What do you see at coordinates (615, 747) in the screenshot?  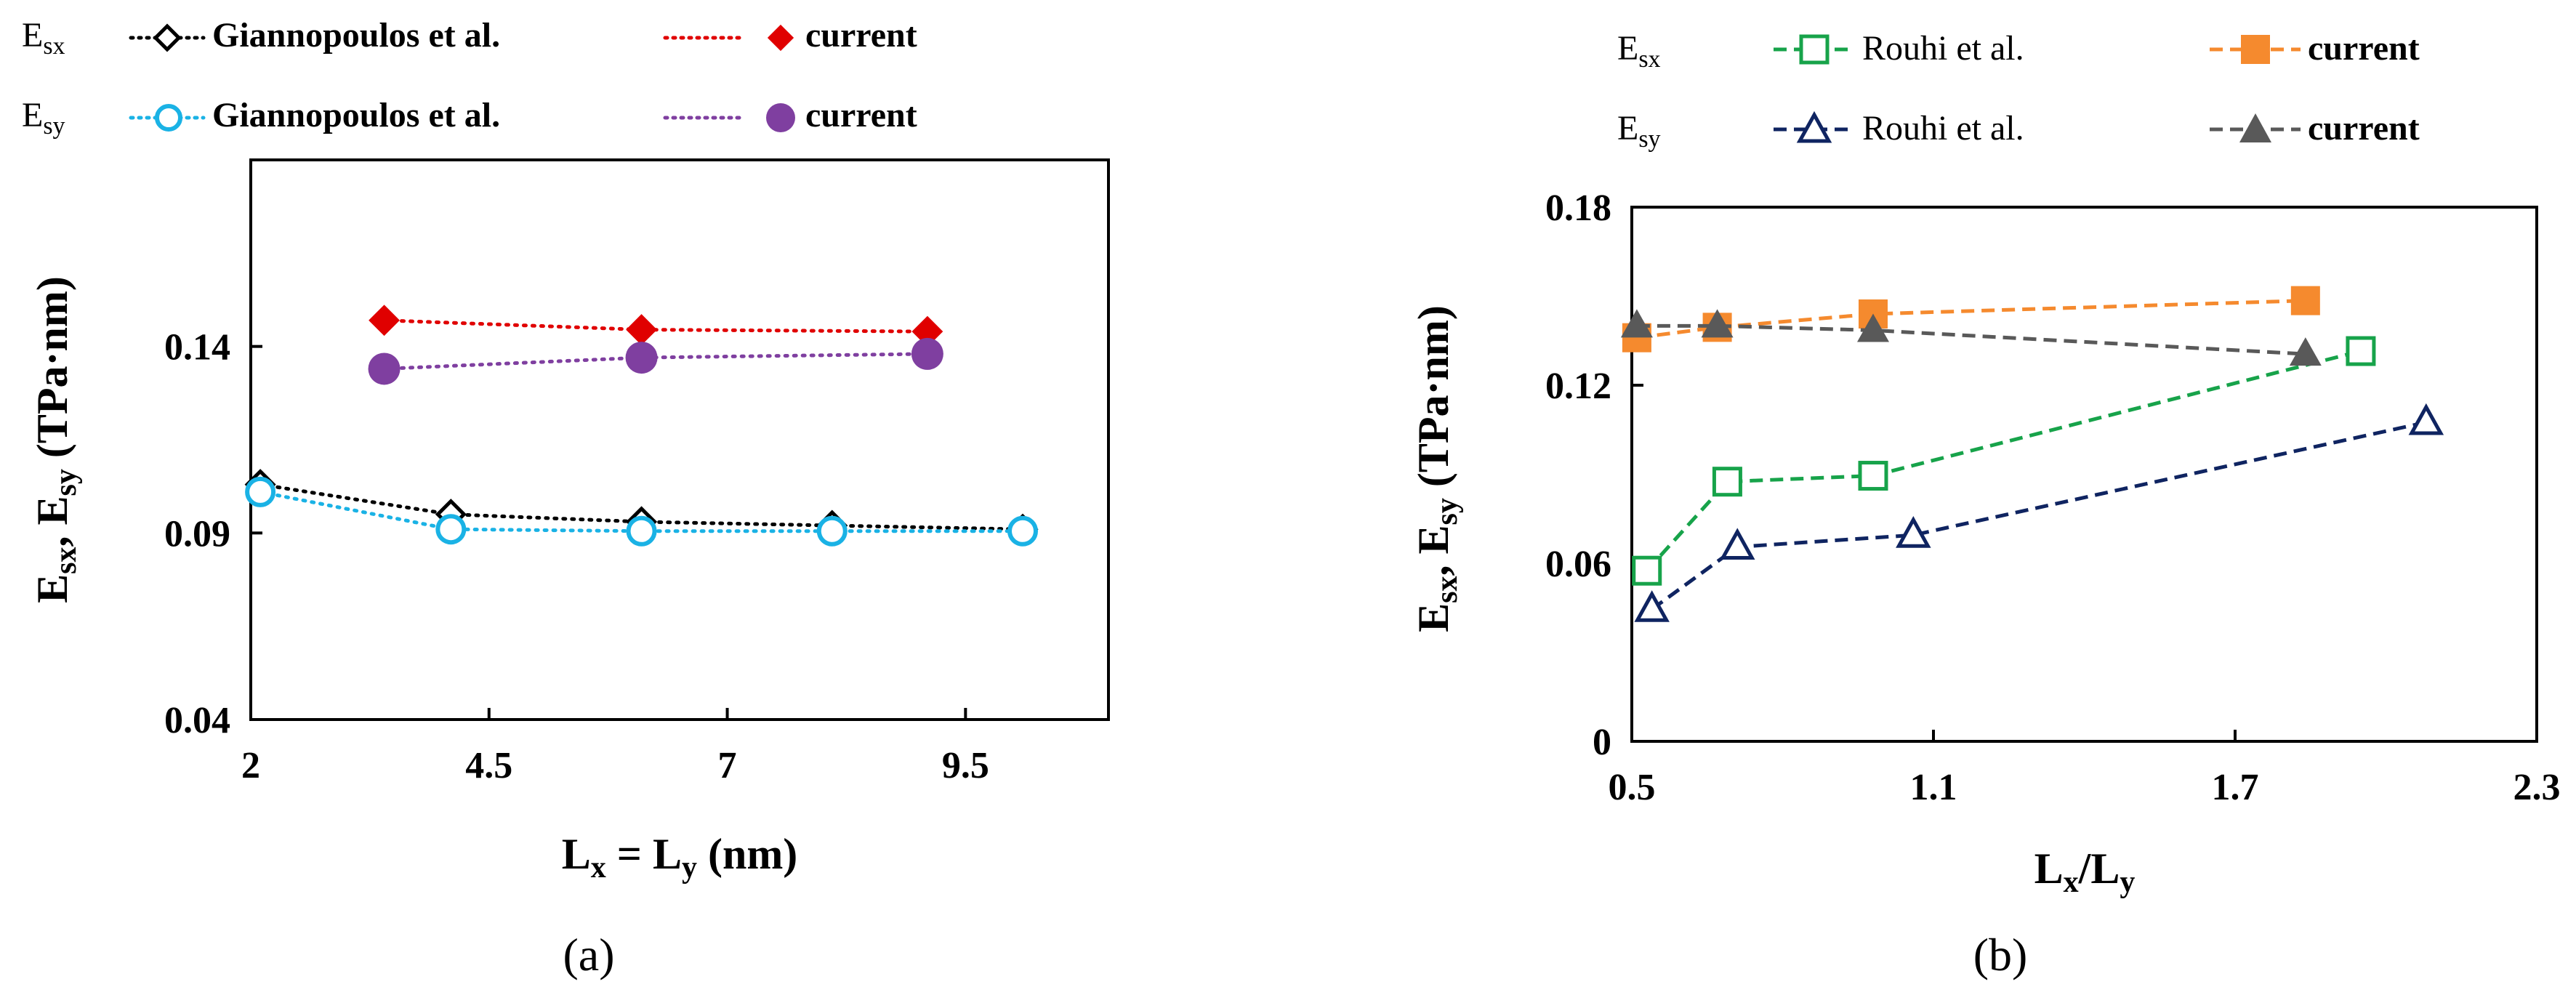 I see `x-axis-ticks-a: 2 4.5 7 9.5` at bounding box center [615, 747].